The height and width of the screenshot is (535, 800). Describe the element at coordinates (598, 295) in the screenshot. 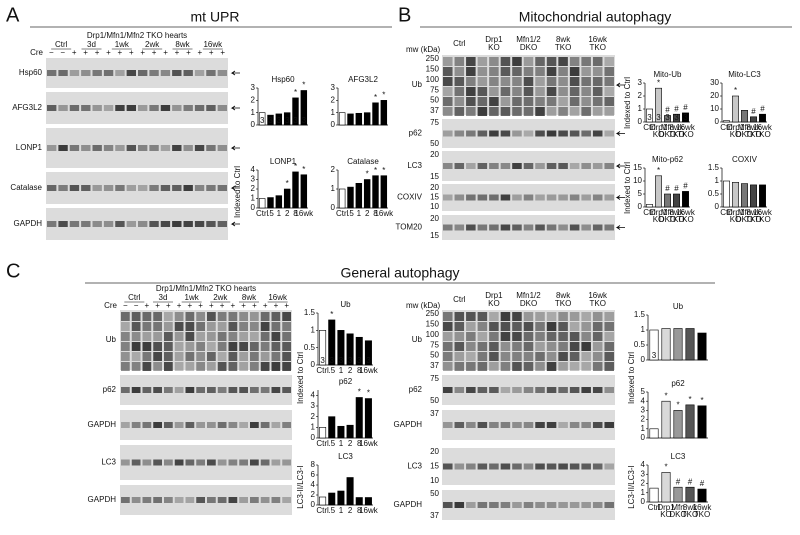

I see `lane-label: 16wk` at that location.